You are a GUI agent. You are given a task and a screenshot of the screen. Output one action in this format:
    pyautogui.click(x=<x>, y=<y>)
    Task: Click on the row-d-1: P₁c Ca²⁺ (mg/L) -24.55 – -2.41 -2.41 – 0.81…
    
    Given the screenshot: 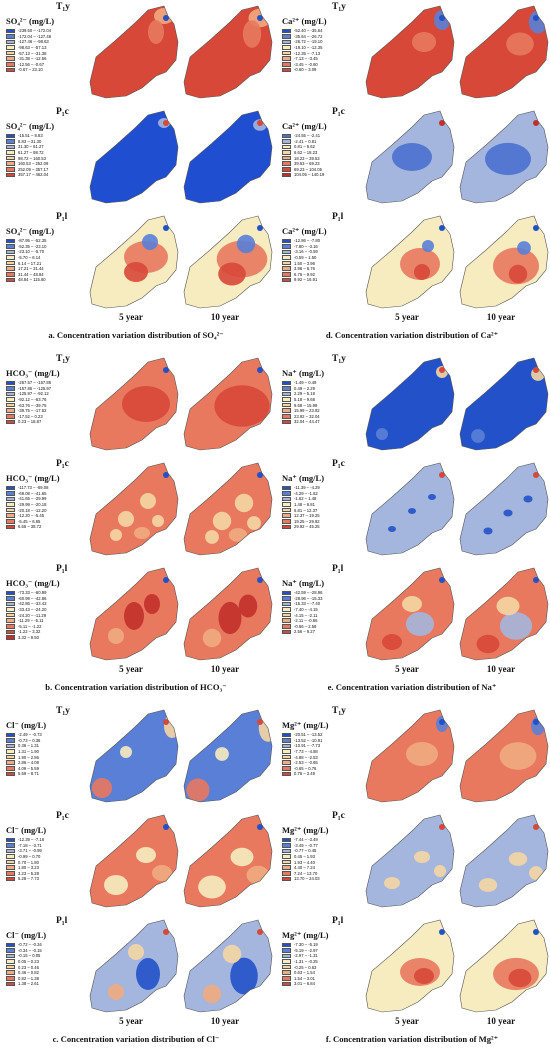 What is the action you would take?
    pyautogui.click(x=412, y=157)
    